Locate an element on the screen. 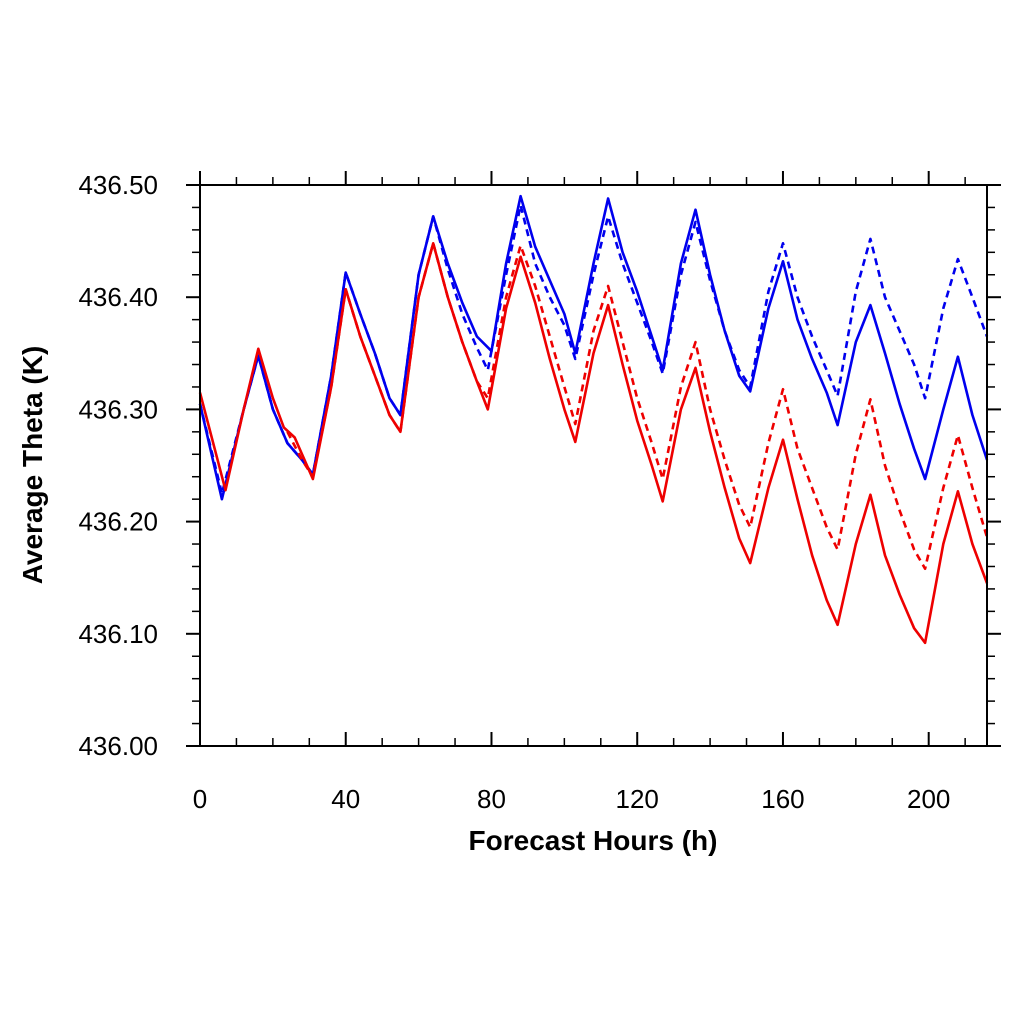 This screenshot has height=1024, width=1024. x-tick-label: 80 is located at coordinates (491, 799).